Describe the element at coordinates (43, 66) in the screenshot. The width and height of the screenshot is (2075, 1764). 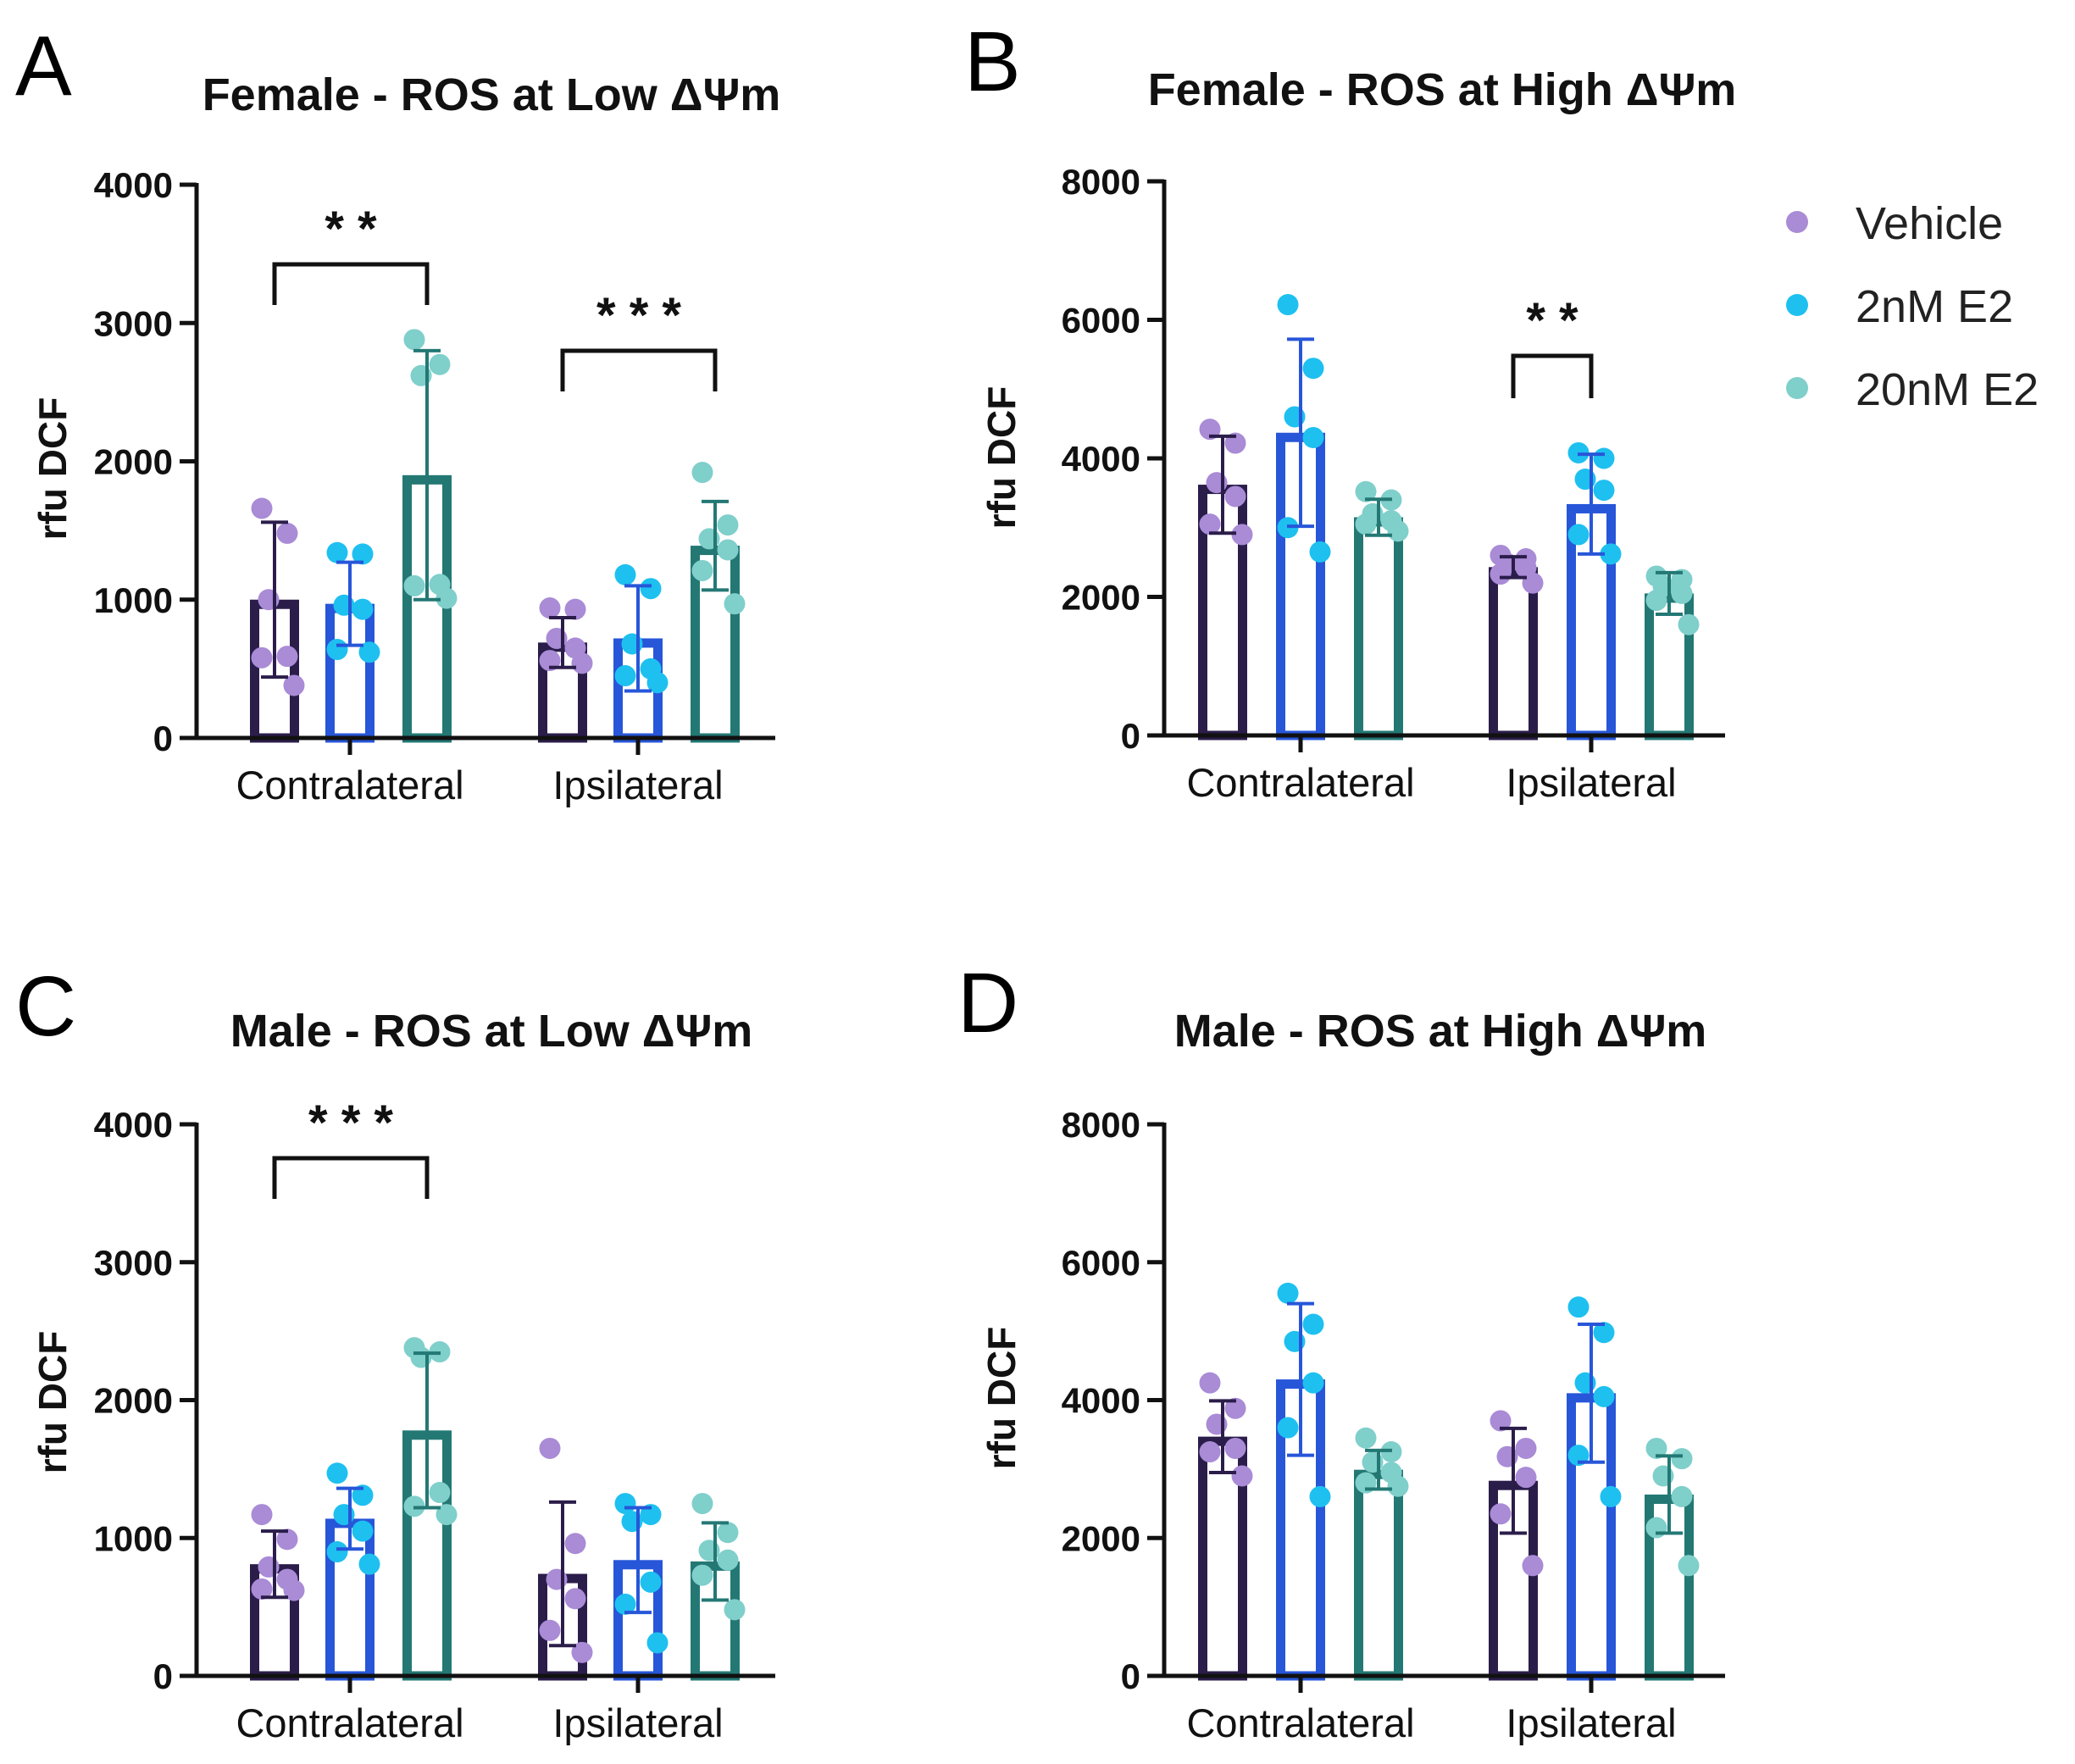
I see `panel-letter-a: A` at that location.